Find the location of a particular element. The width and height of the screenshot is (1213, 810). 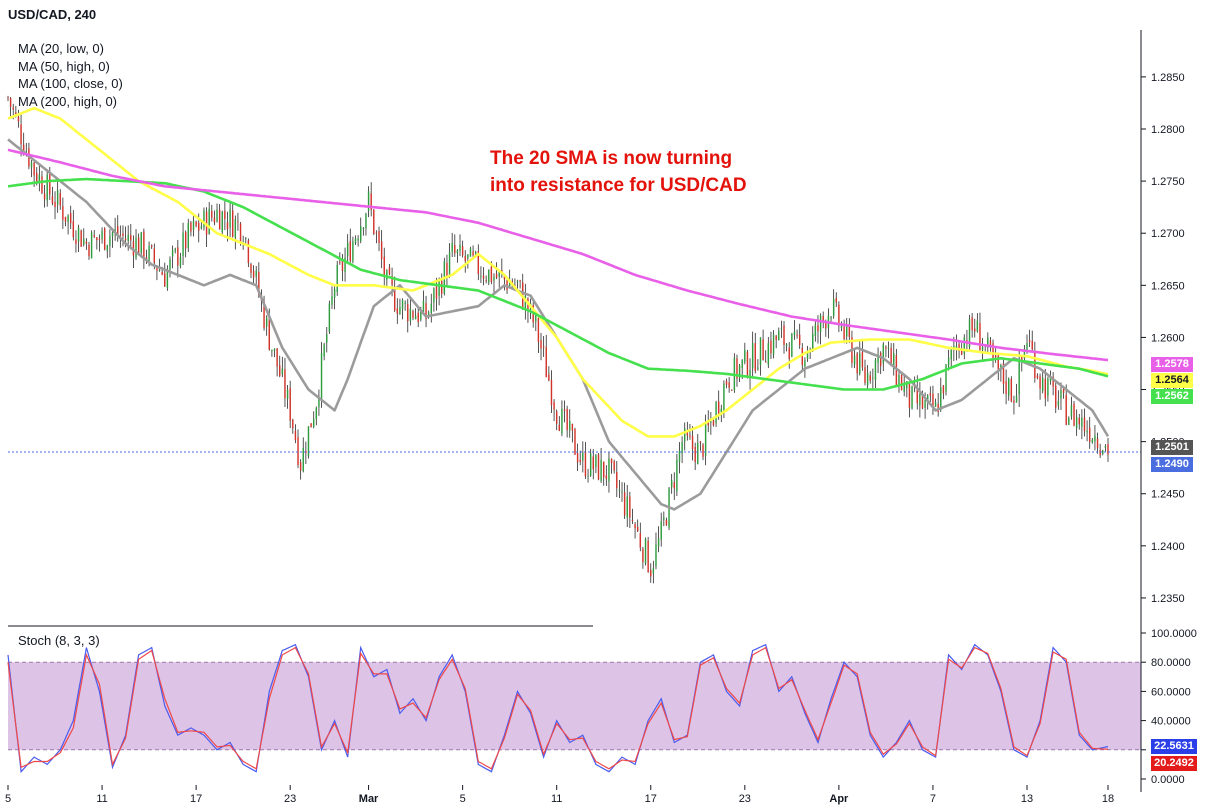

annotation-line-2: into resistance for USD/CAD is located at coordinates (618, 185).